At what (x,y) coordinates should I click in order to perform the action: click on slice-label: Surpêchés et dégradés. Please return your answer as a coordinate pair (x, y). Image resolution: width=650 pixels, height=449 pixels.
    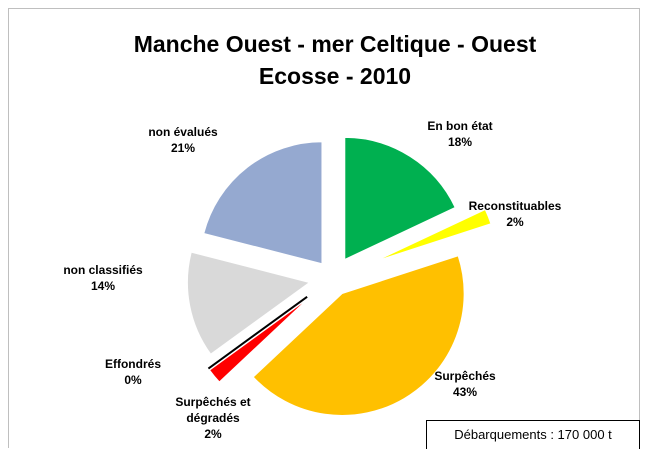
    Looking at the image, I should click on (213, 410).